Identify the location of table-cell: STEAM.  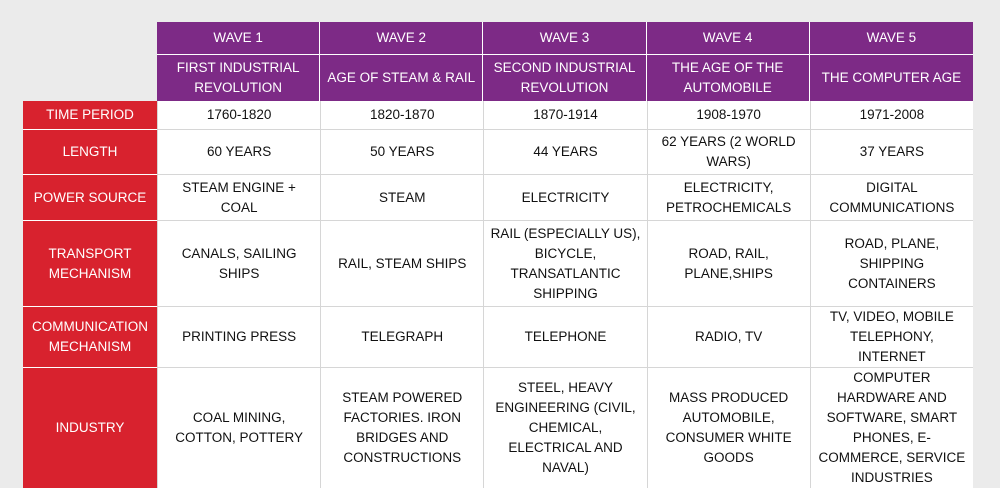
(402, 198).